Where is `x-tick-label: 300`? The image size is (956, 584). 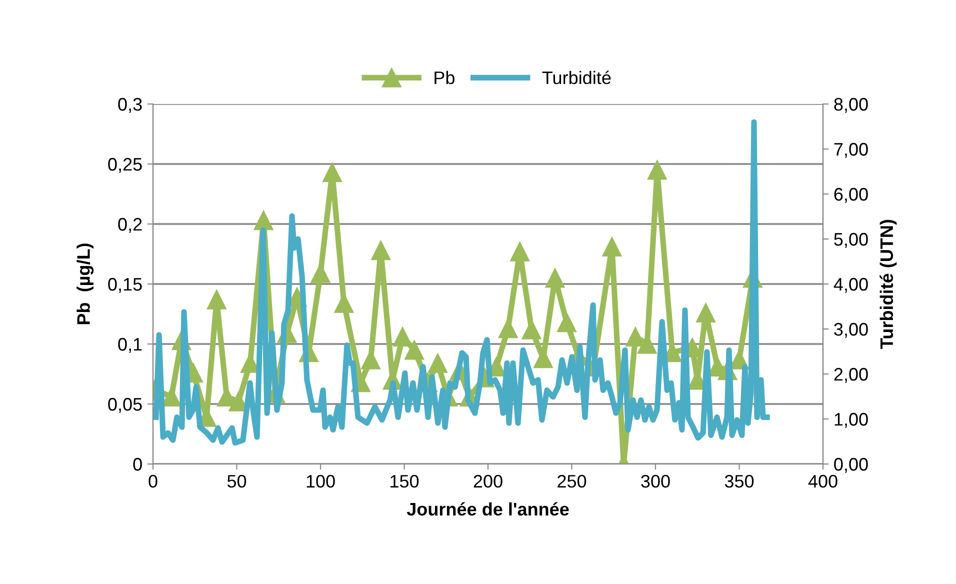 x-tick-label: 300 is located at coordinates (655, 481).